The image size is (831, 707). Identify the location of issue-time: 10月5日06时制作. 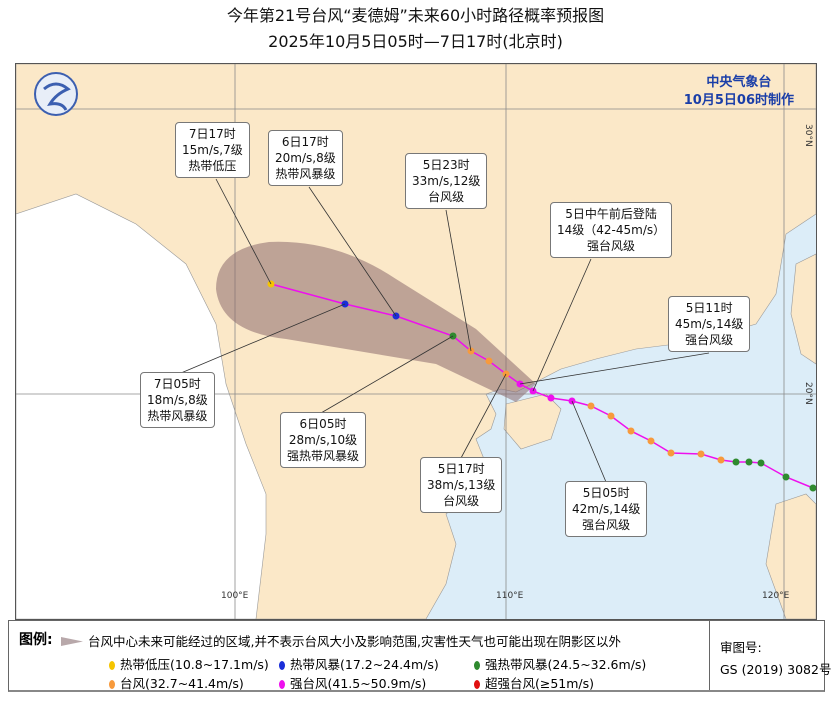
(738, 100).